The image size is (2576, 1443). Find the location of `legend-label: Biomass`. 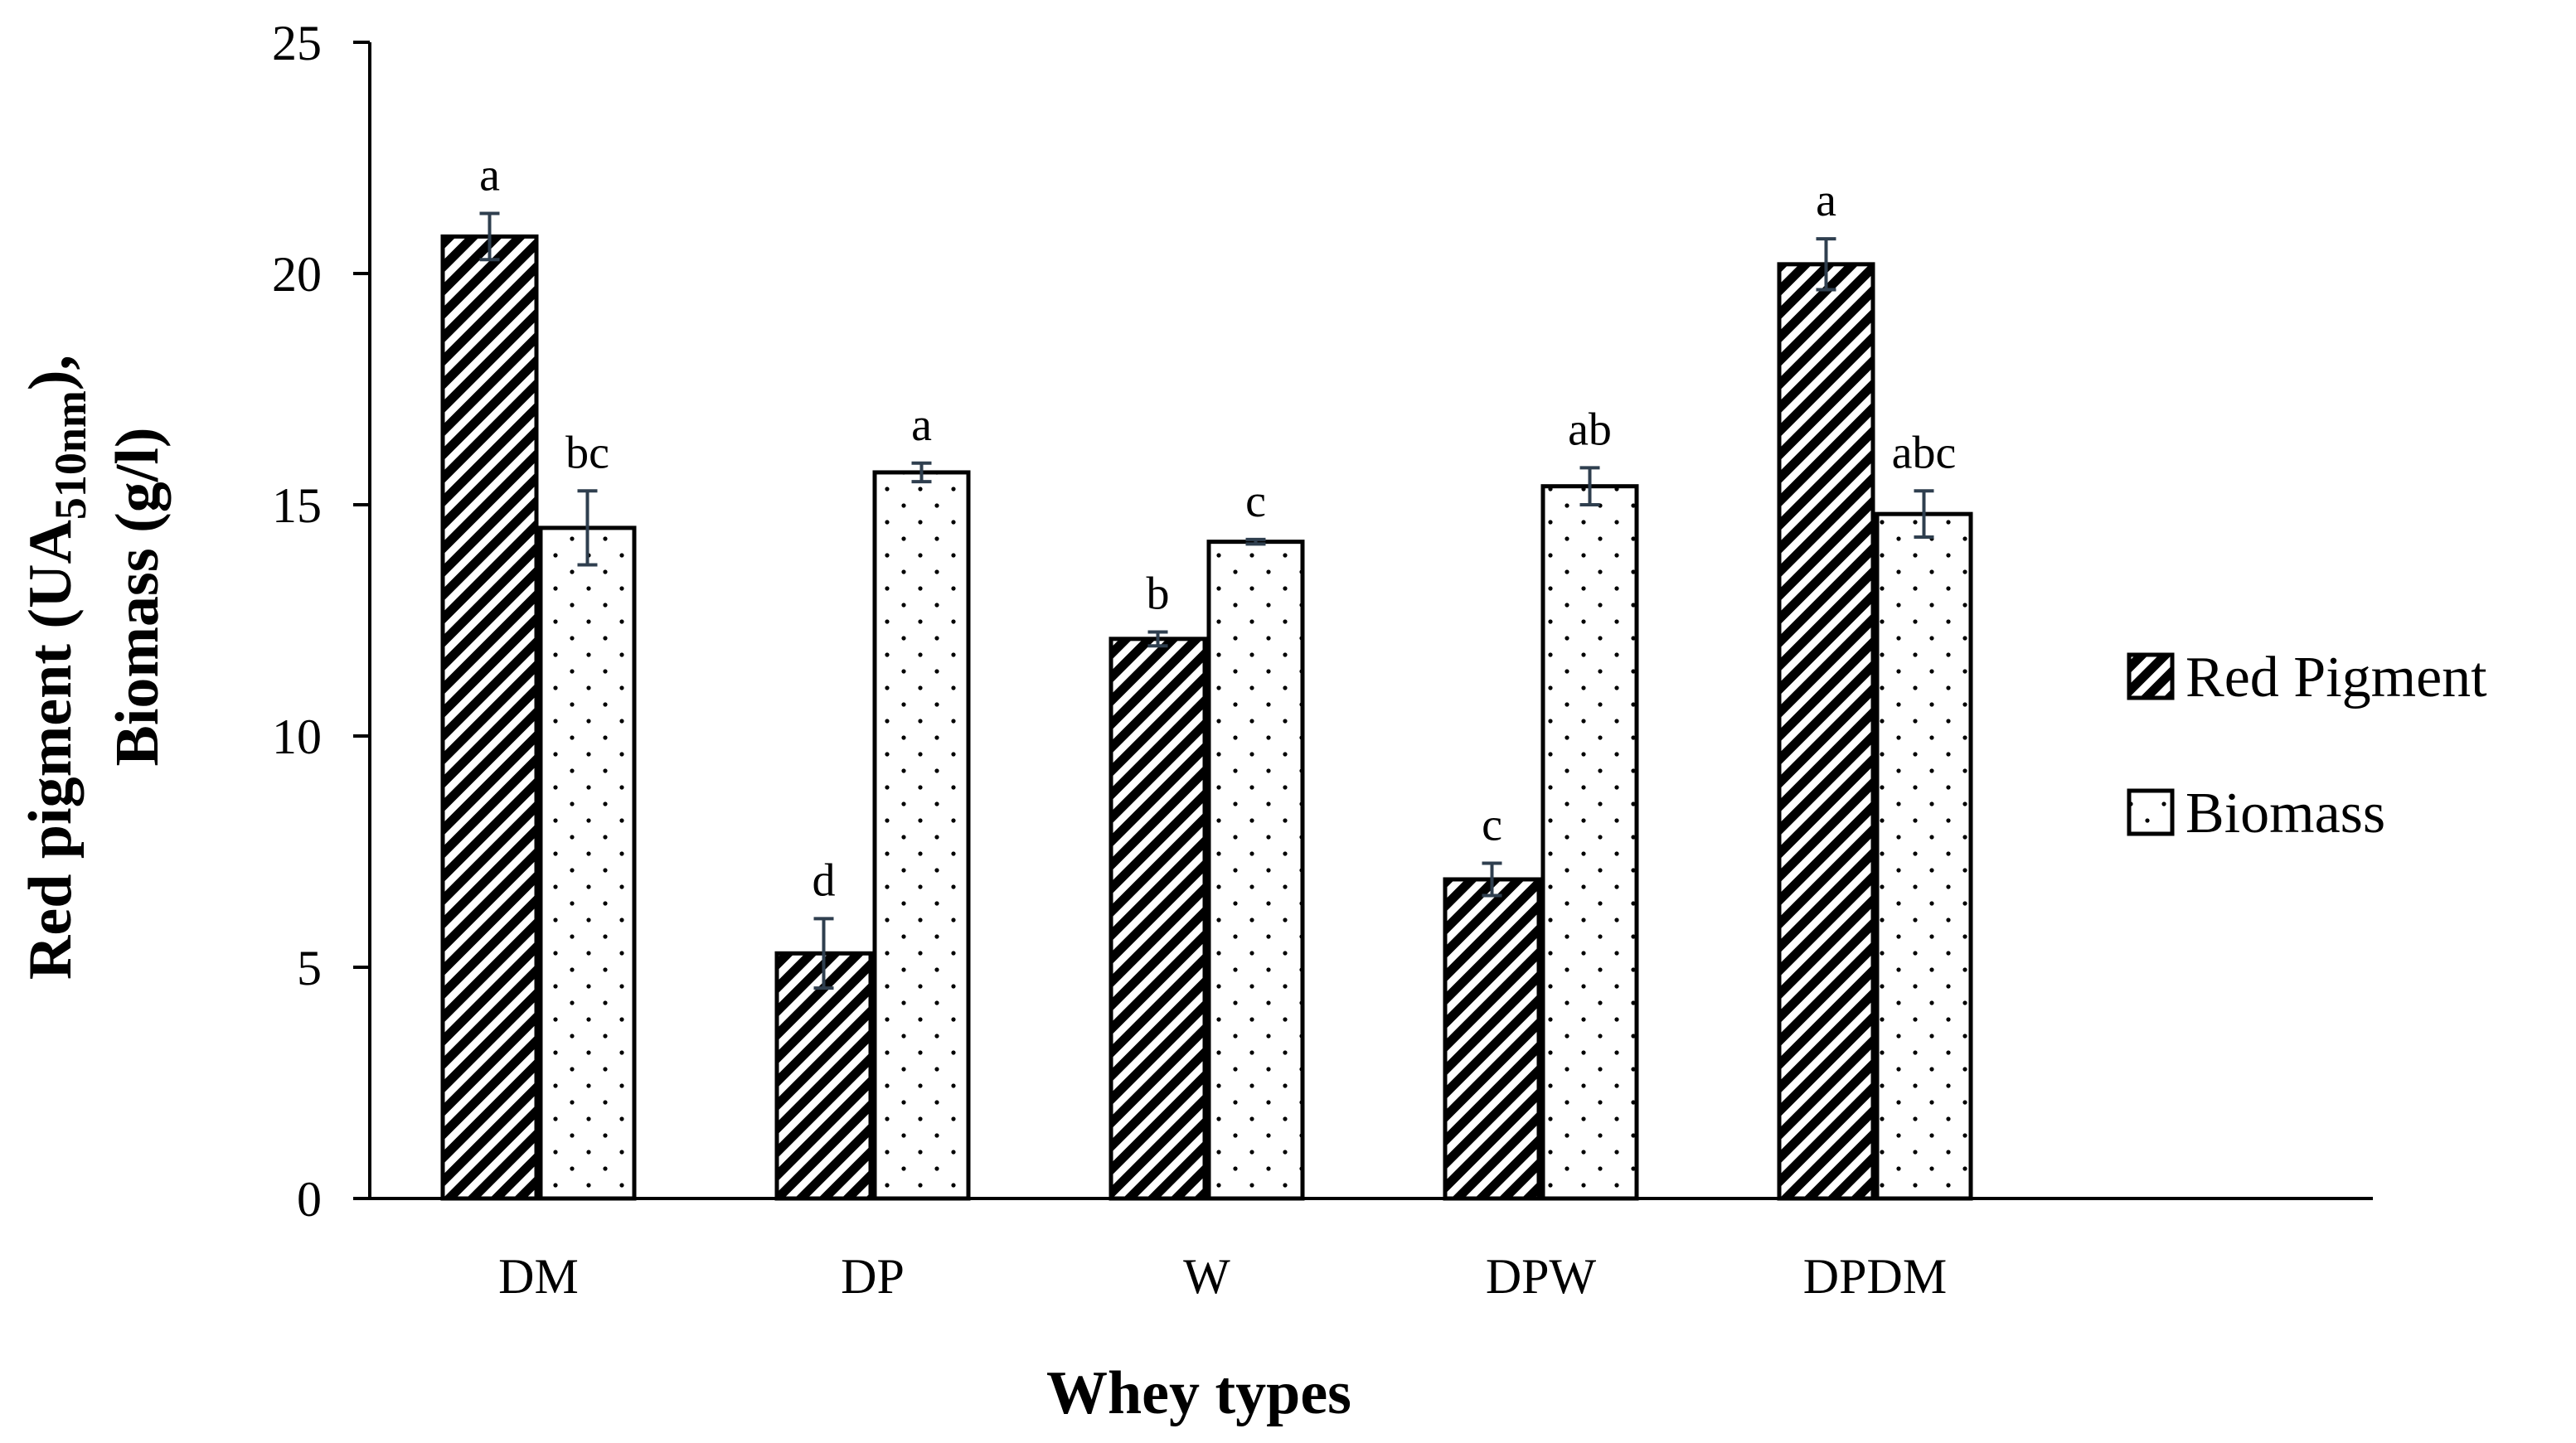

legend-label: Biomass is located at coordinates (2285, 813).